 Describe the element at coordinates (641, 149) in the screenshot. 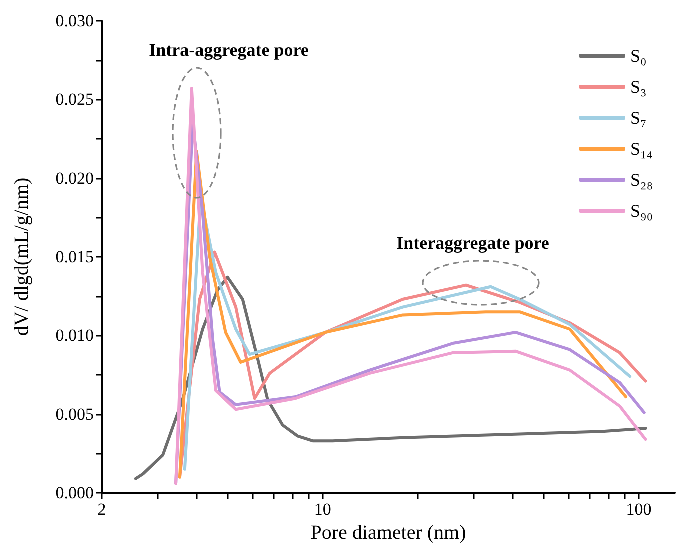

I see `legend-label: S₁₄` at that location.